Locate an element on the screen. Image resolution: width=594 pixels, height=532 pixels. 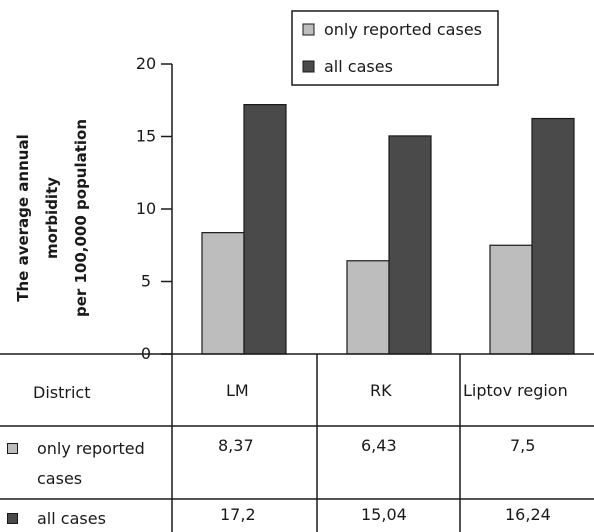
cell-reported-lm: 8,37 is located at coordinates (236, 445).